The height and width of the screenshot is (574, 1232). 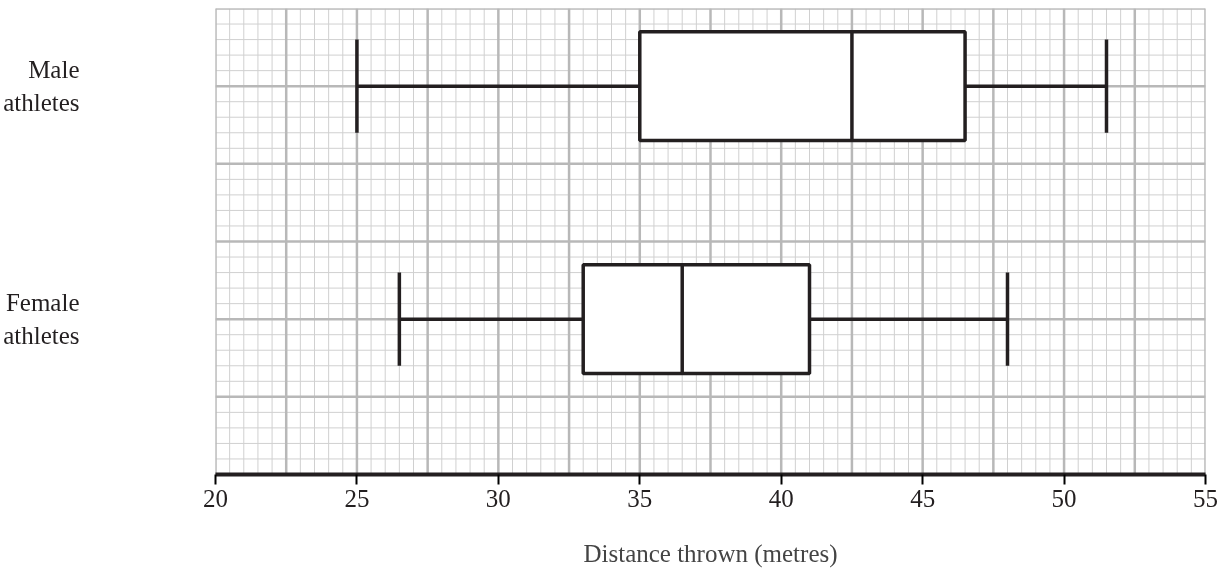 I want to click on x-tick-label: 25, so click(x=357, y=498).